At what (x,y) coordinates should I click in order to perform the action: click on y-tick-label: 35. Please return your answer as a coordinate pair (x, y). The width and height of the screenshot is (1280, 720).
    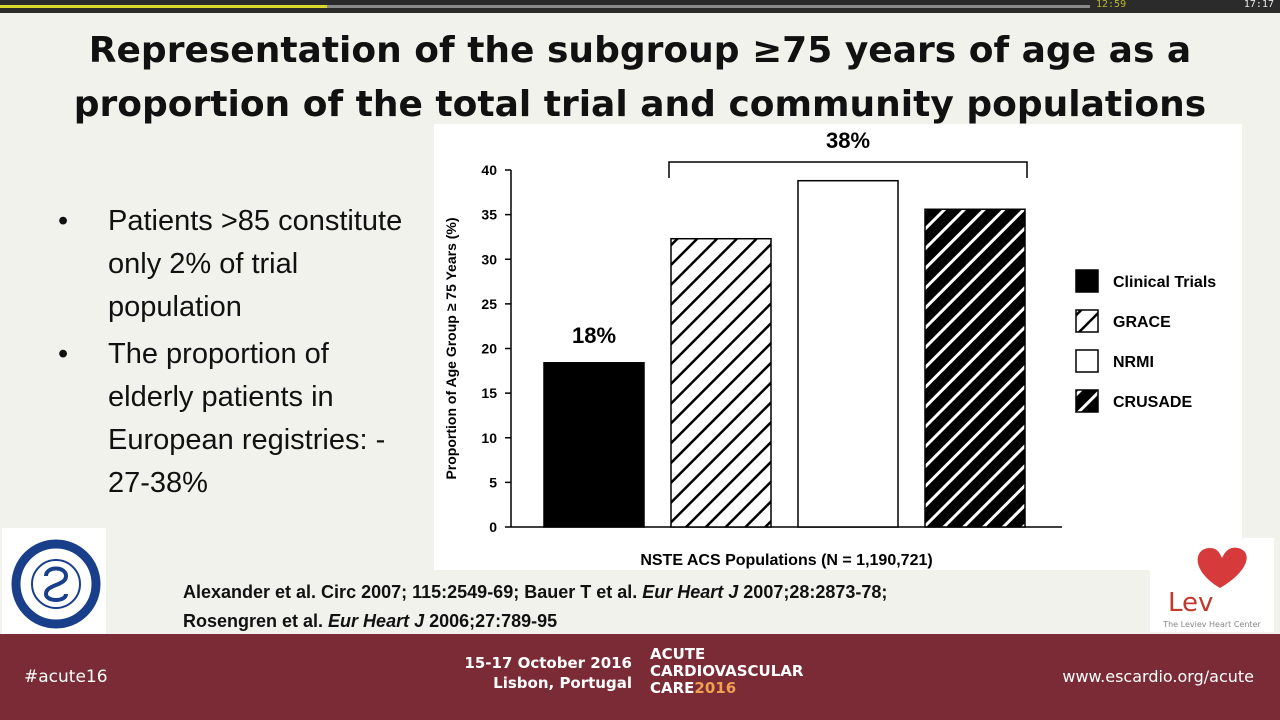
    Looking at the image, I should click on (489, 215).